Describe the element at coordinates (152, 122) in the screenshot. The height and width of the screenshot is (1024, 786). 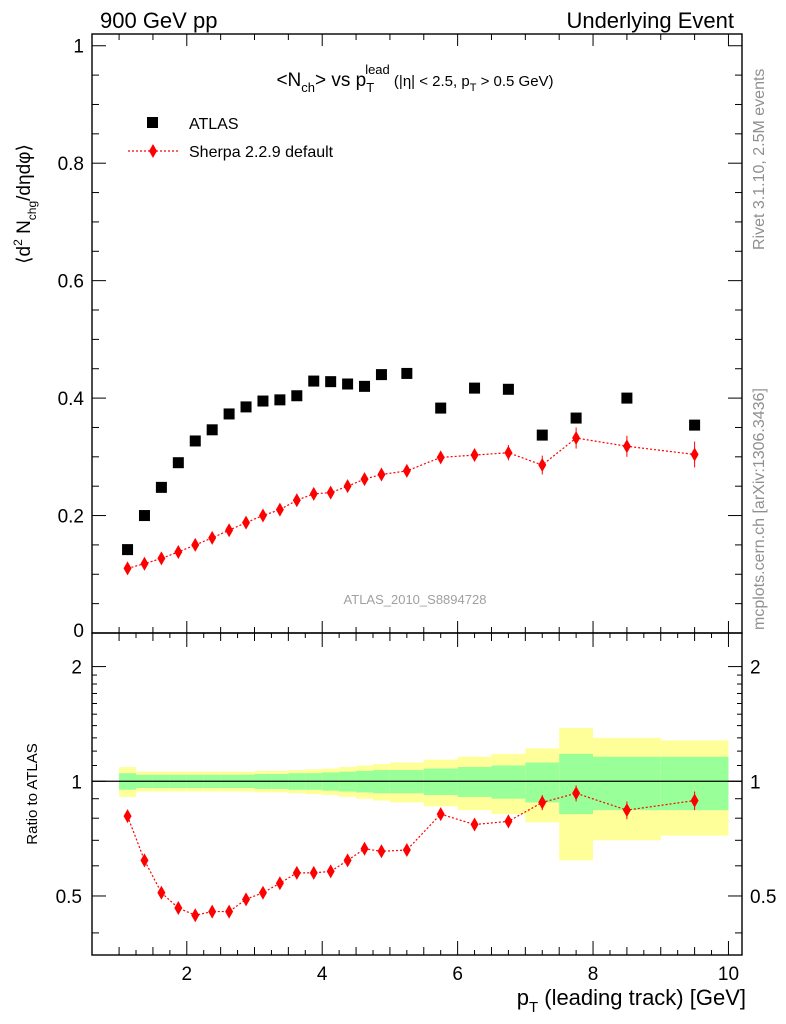
I see `legend-atlas-marker` at that location.